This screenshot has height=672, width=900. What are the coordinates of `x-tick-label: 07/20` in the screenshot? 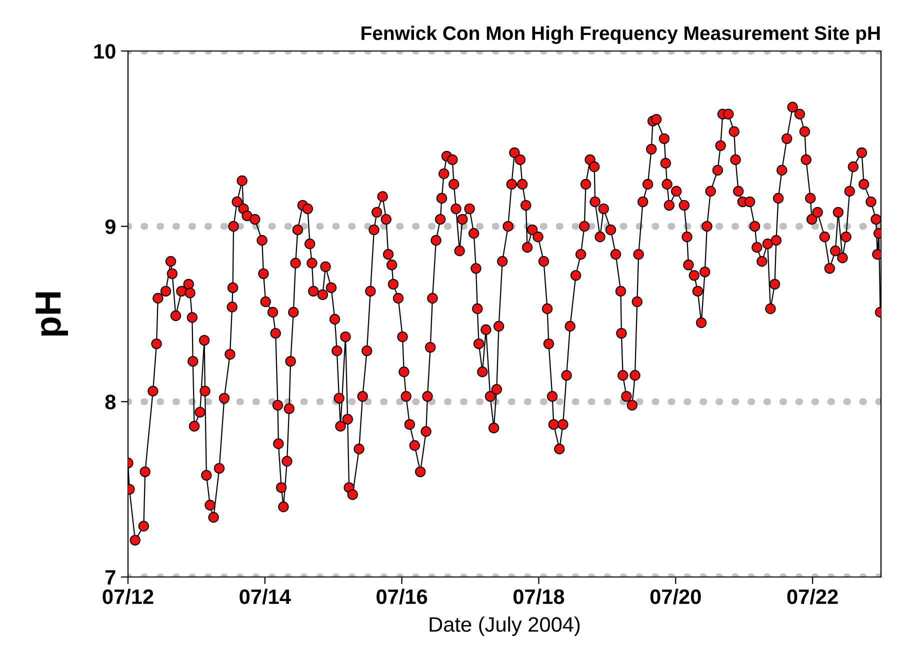 It's located at (675, 596).